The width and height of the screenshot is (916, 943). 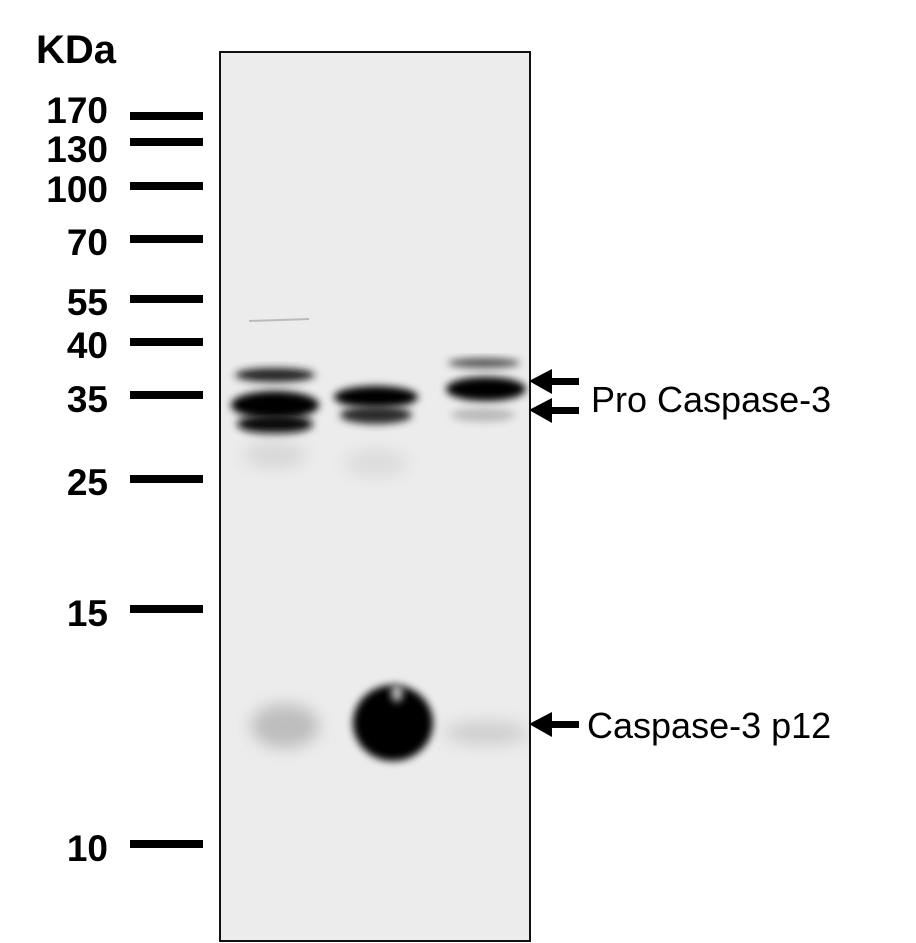 What do you see at coordinates (376, 415) in the screenshot?
I see `lane2-band-lower` at bounding box center [376, 415].